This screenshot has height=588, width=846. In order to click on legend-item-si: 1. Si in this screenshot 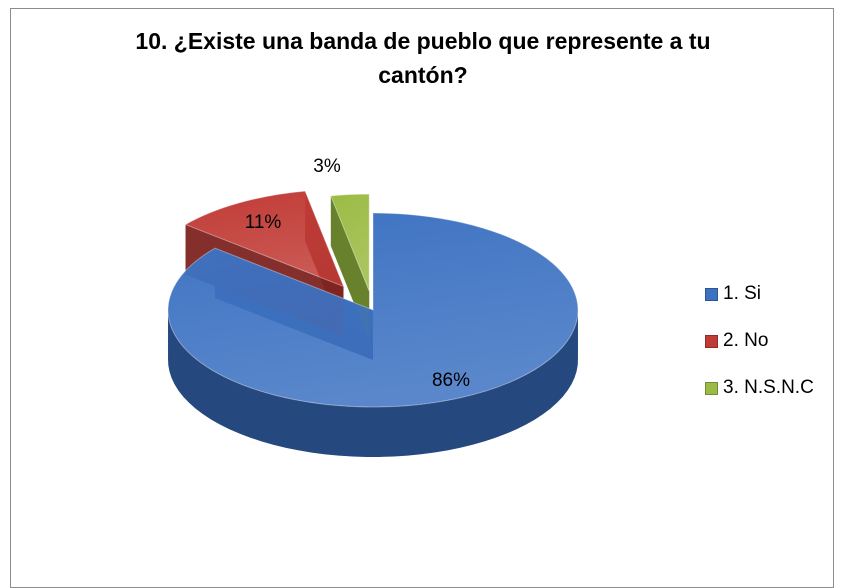, I will do `click(759, 294)`.